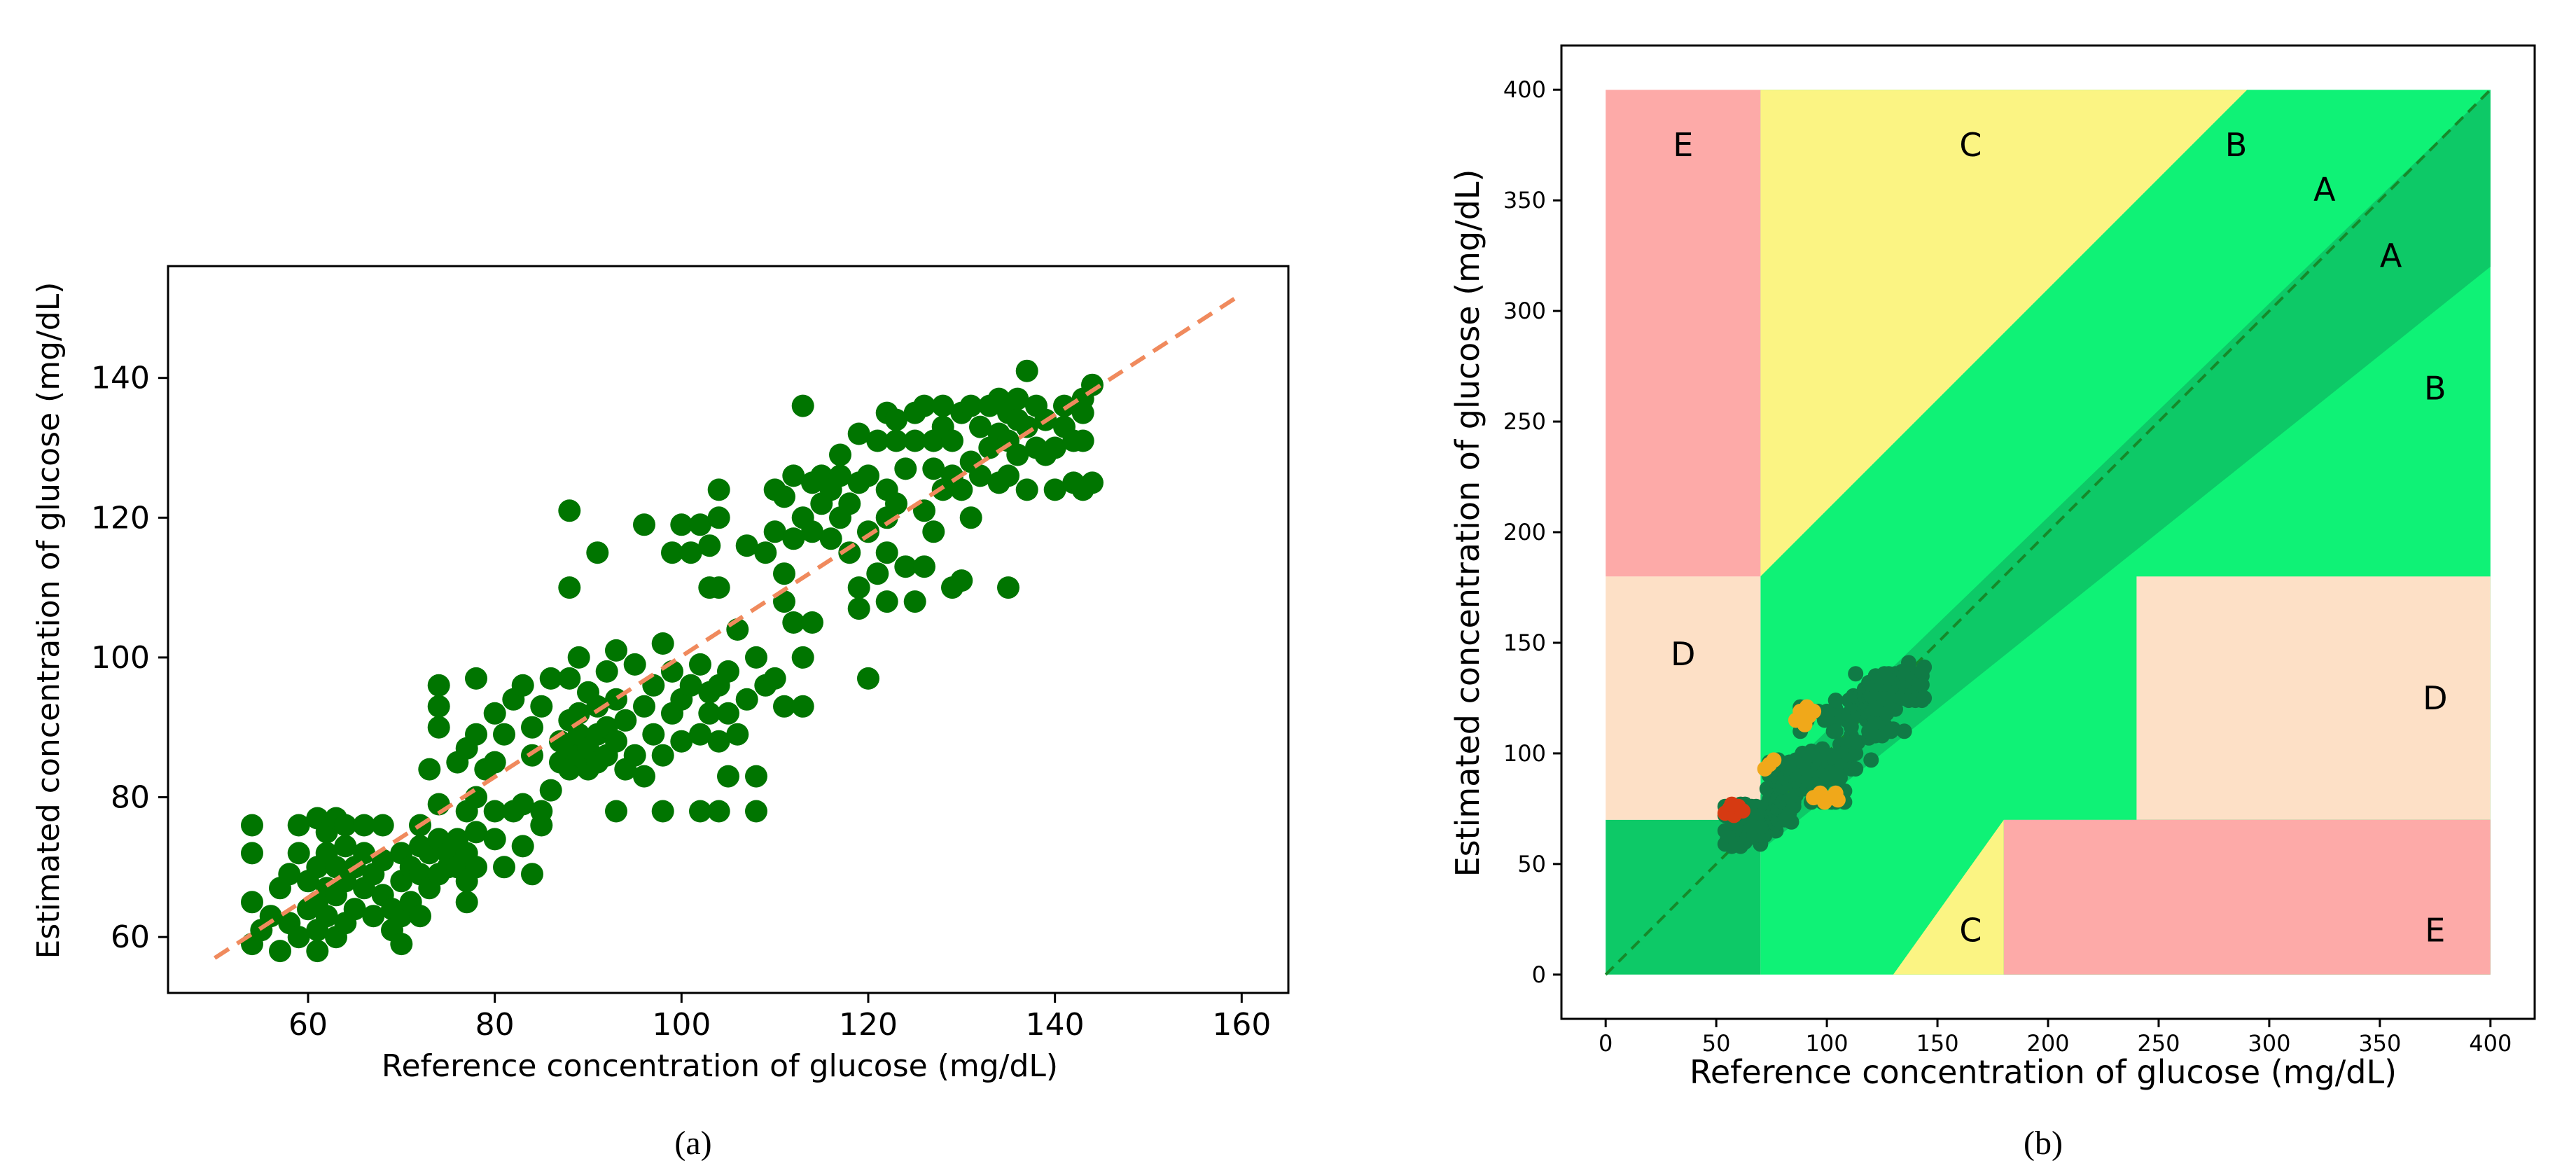 The width and height of the screenshot is (2576, 1175). Describe the element at coordinates (1524, 532) in the screenshot. I see `panel-b-y-tick-label: 200` at that location.